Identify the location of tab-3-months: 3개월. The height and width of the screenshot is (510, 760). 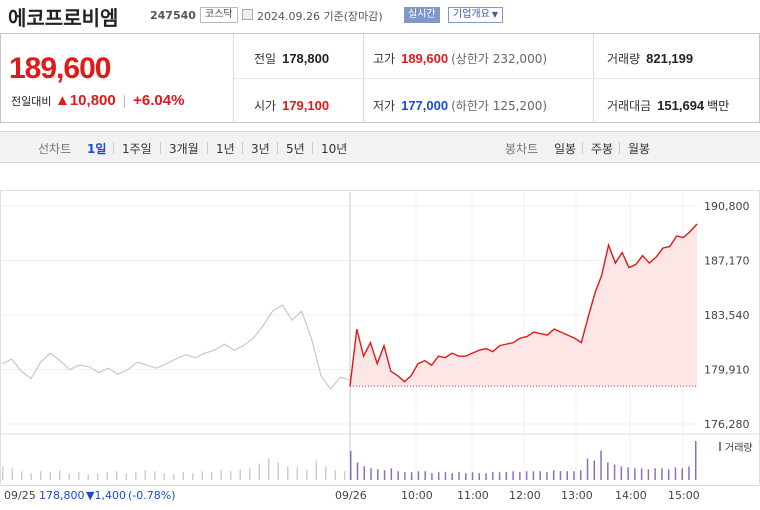
(184, 149).